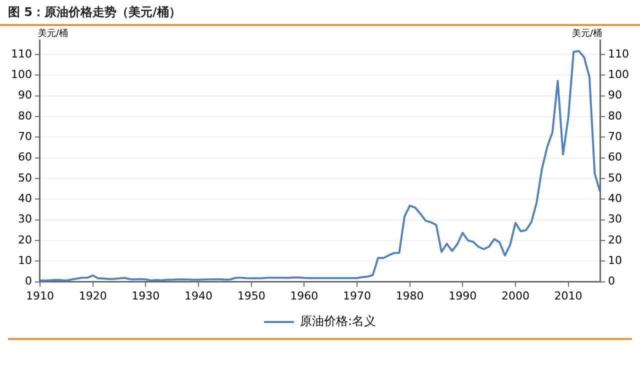 The width and height of the screenshot is (640, 368). What do you see at coordinates (251, 295) in the screenshot?
I see `x-tick-label: 1950` at bounding box center [251, 295].